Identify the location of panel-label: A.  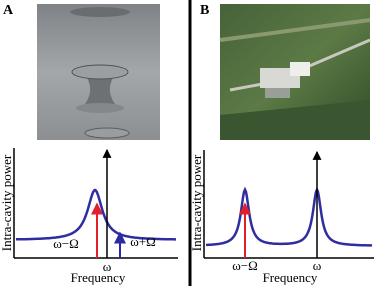
(8, 10).